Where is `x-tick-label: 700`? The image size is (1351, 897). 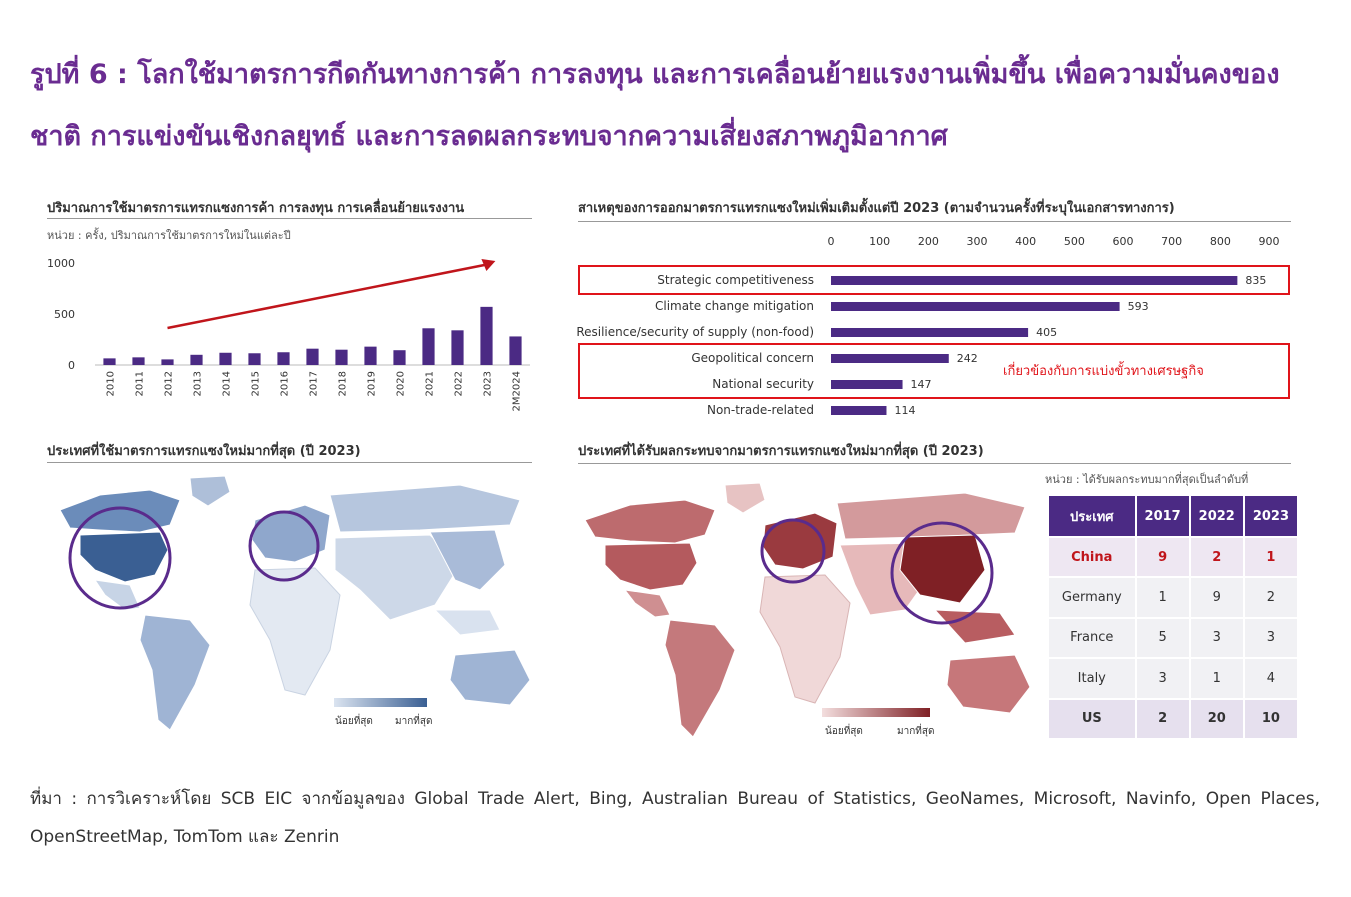 x-tick-label: 700 is located at coordinates (1171, 241).